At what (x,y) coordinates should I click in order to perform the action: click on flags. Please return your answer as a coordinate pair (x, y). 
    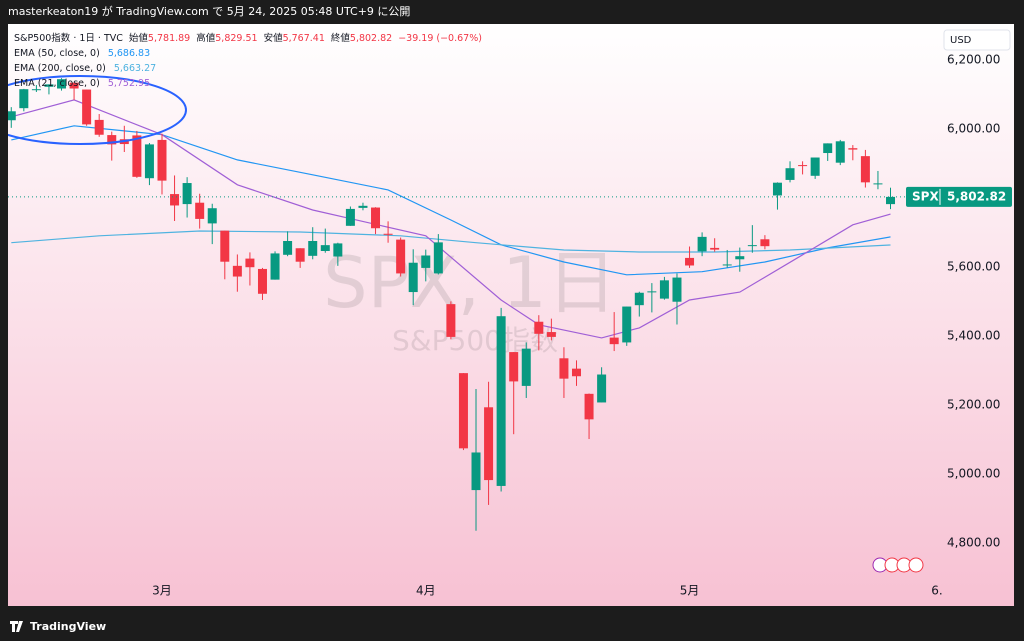
    Looking at the image, I should click on (898, 565).